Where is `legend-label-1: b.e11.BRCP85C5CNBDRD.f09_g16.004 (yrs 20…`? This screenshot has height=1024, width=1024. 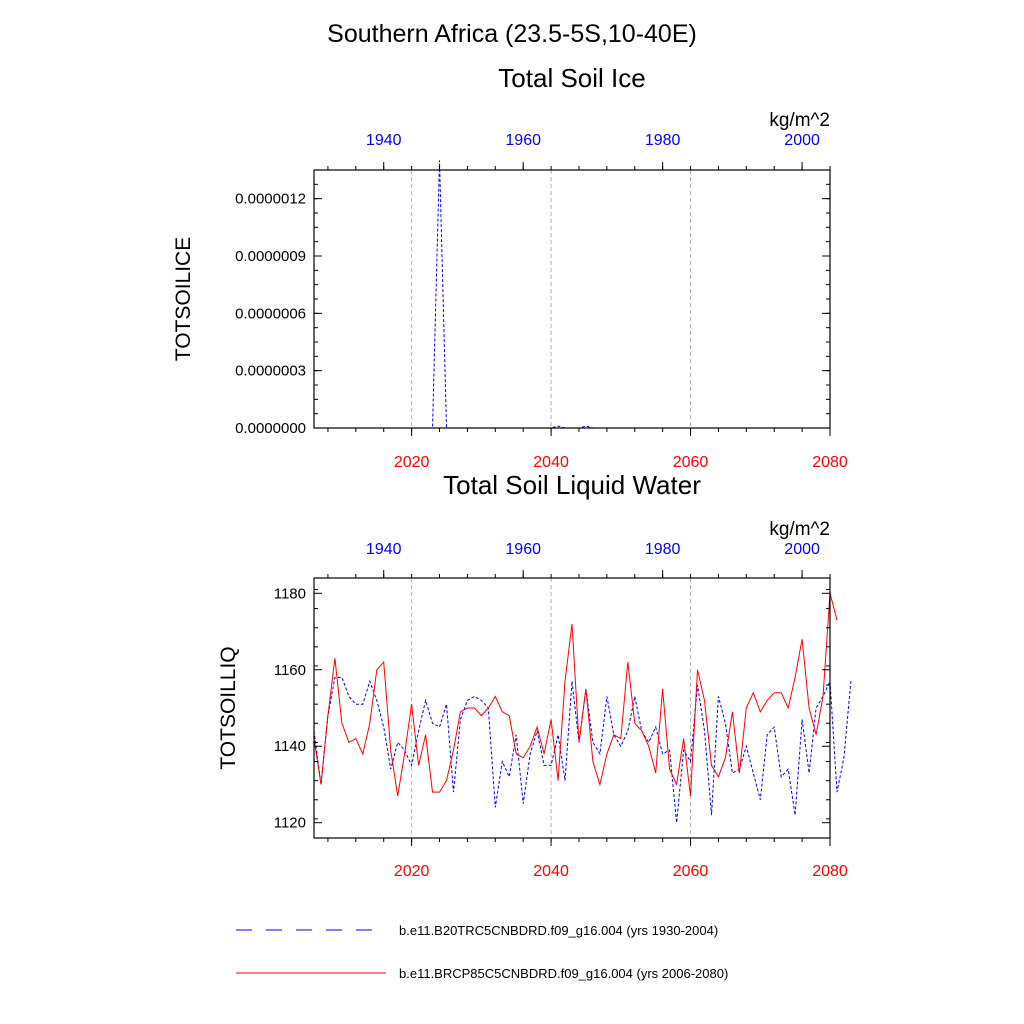 legend-label-1: b.e11.BRCP85C5CNBDRD.f09_g16.004 (yrs 20… is located at coordinates (563, 973).